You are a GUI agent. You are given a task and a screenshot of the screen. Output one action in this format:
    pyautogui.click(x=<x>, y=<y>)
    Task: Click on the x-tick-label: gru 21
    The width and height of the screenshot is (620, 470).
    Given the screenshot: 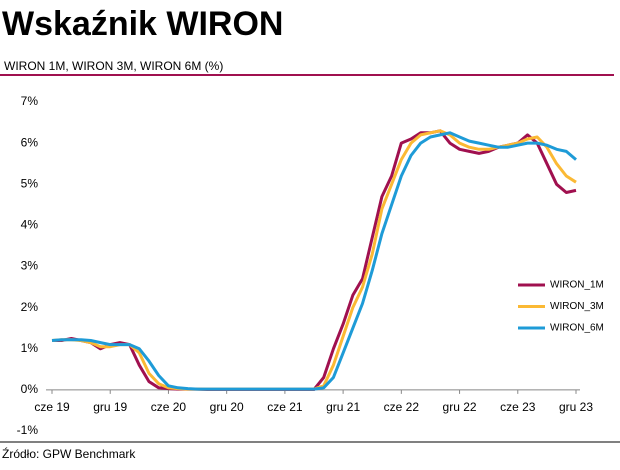 What is the action you would take?
    pyautogui.click(x=343, y=407)
    